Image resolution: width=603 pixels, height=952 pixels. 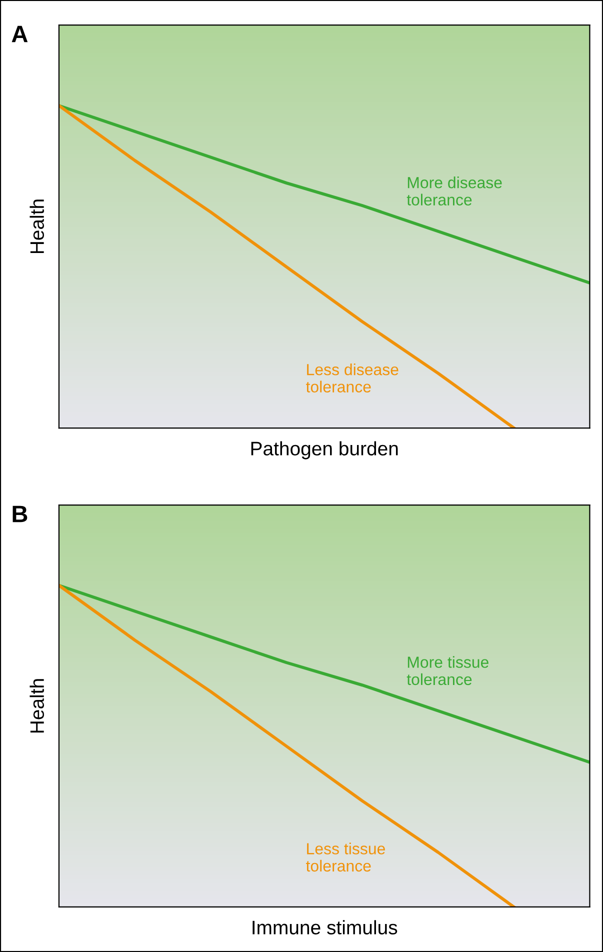 I want to click on series-label: Less disease tolerance, so click(x=352, y=378).